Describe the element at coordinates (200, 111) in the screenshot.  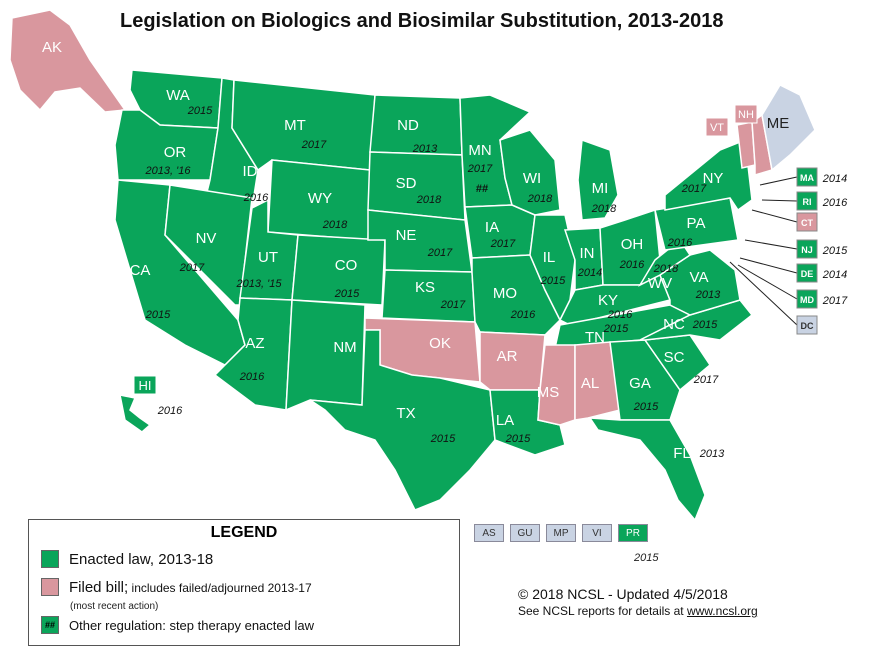
I see `state-year-wa: 2015` at that location.